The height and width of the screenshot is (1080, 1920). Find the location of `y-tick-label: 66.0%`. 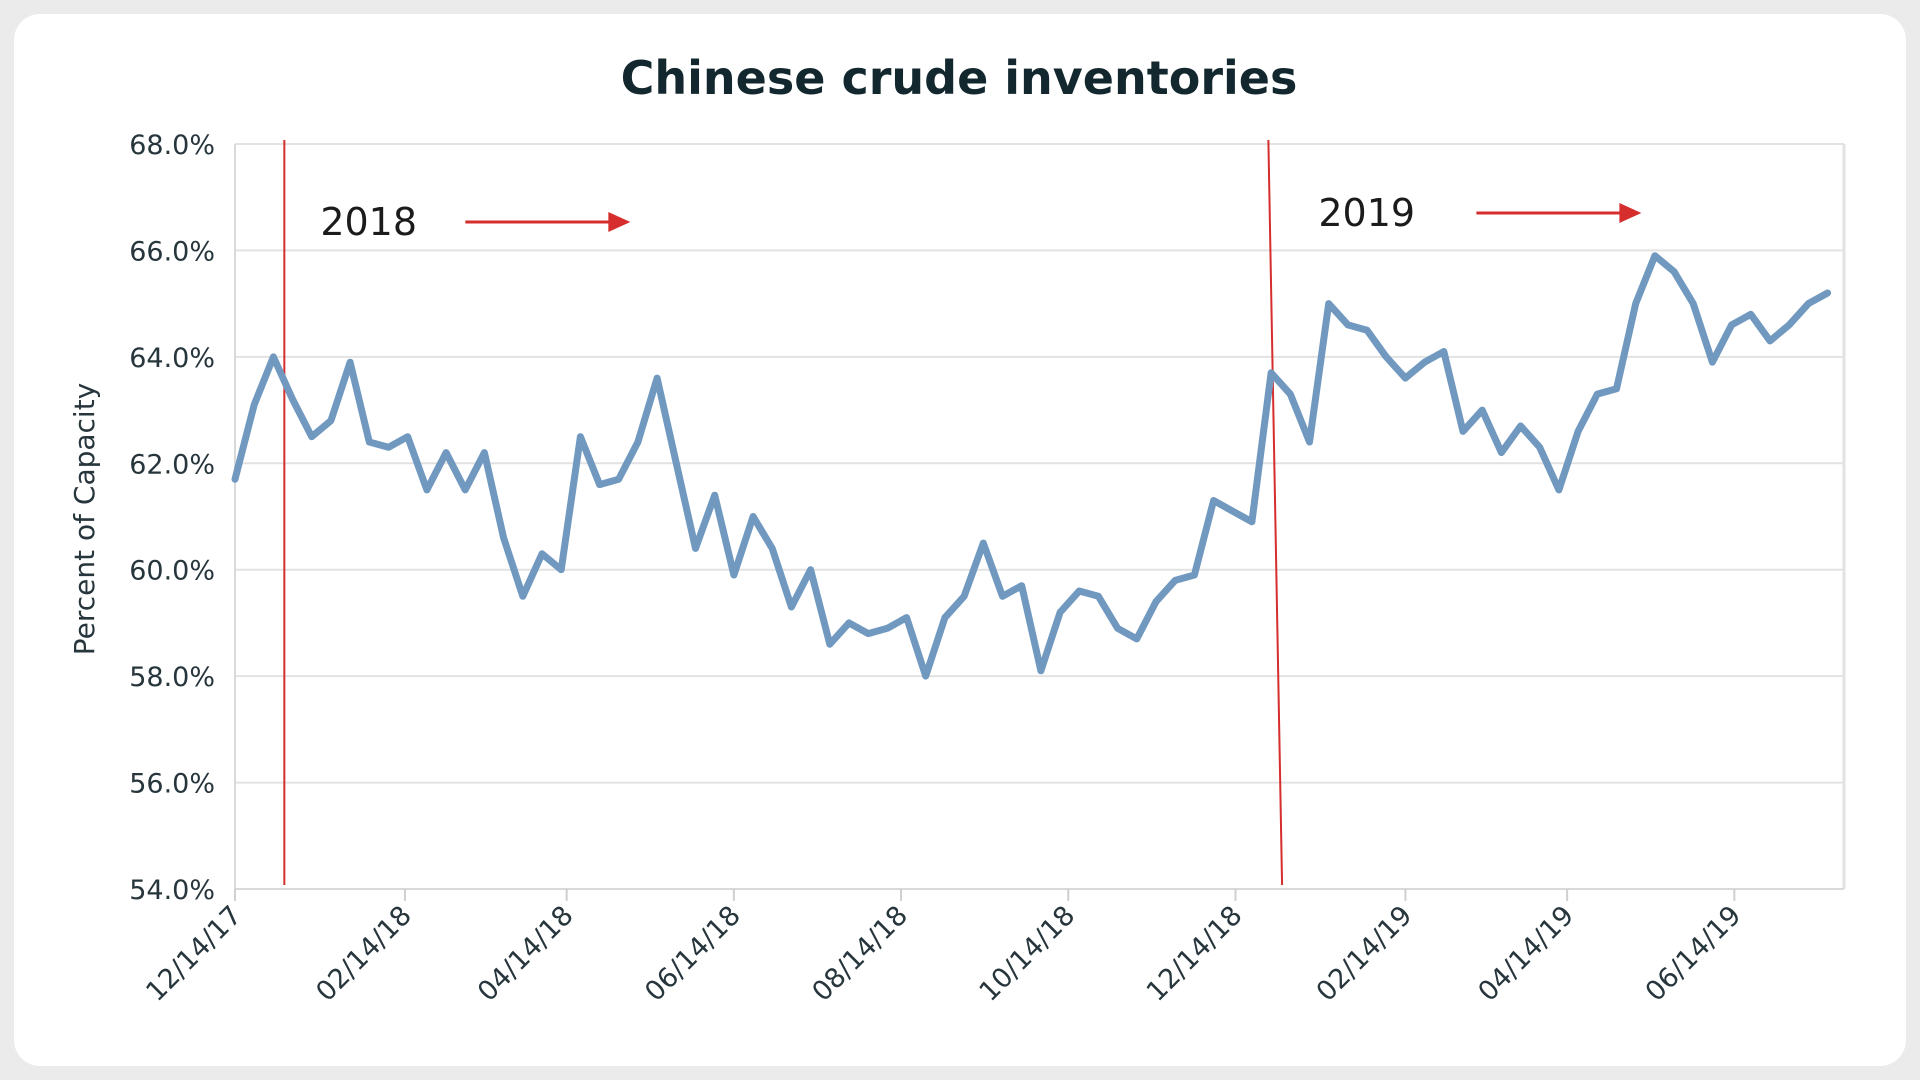

y-tick-label: 66.0% is located at coordinates (172, 251).